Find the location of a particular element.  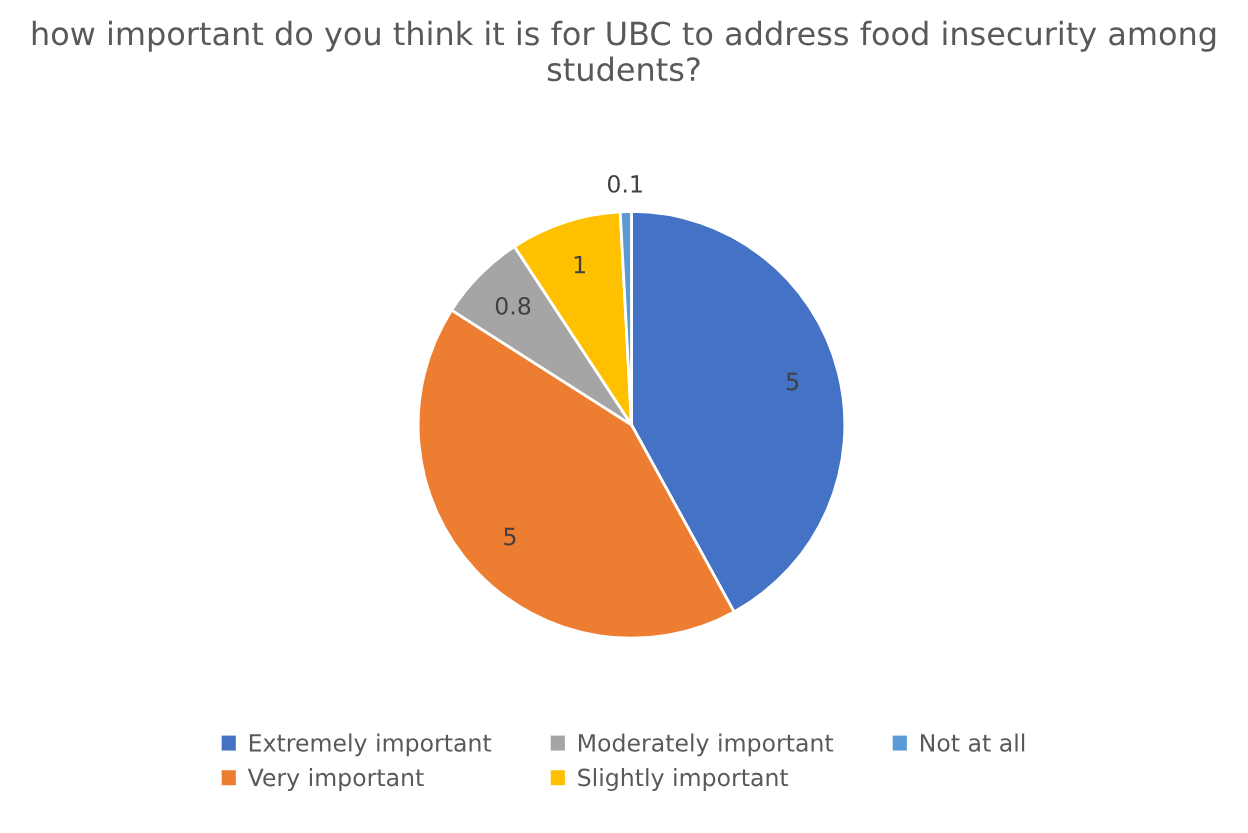

data-label: 0.8 is located at coordinates (513, 305).